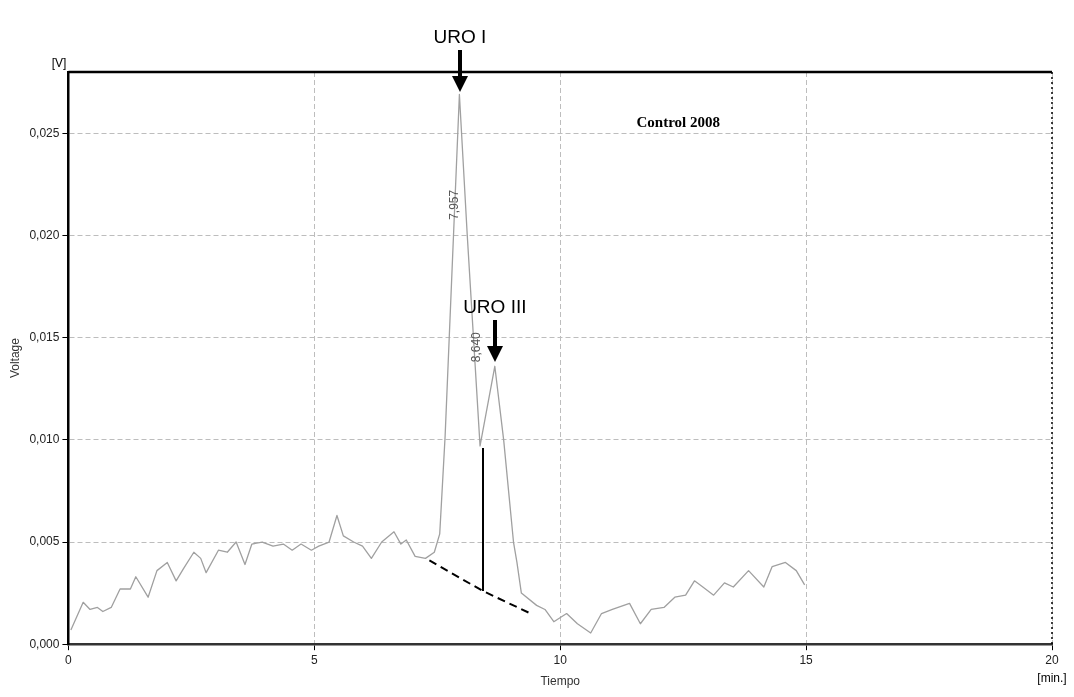 This screenshot has width=1074, height=697. Describe the element at coordinates (44, 132) in the screenshot. I see `y-tick-label: 0,025` at that location.